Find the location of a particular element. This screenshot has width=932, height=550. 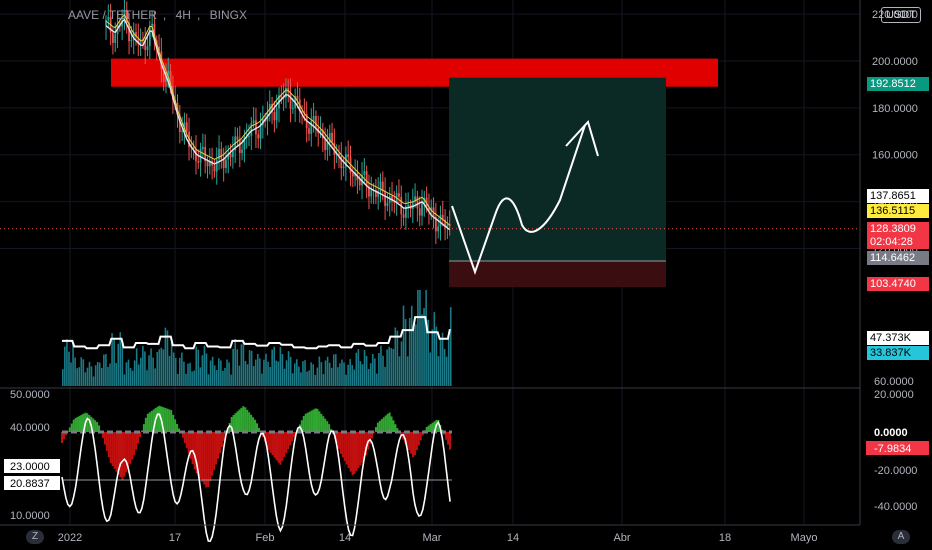

symbol-label: AAVE / TETHER is located at coordinates (112, 15).